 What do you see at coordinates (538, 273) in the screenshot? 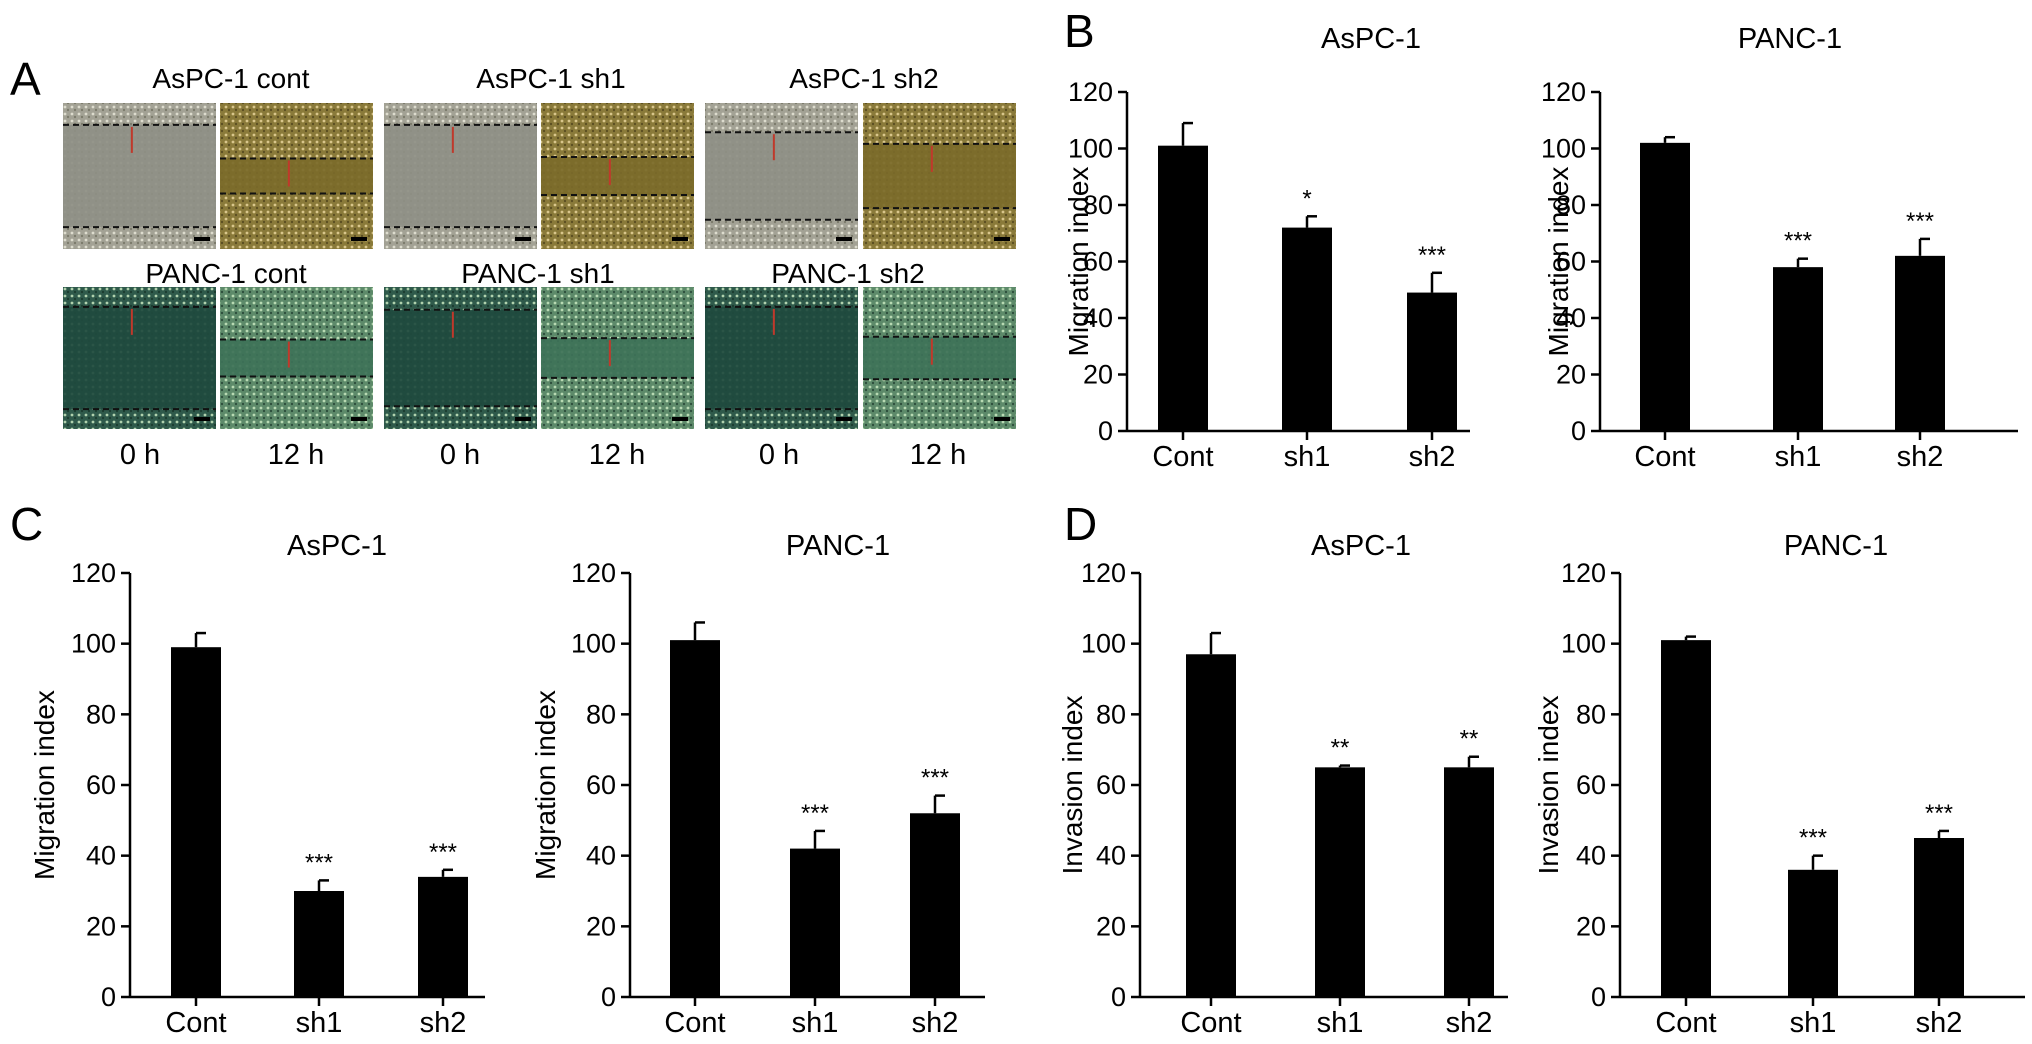
I see `image-group-label: PANC-1 sh1` at bounding box center [538, 273].